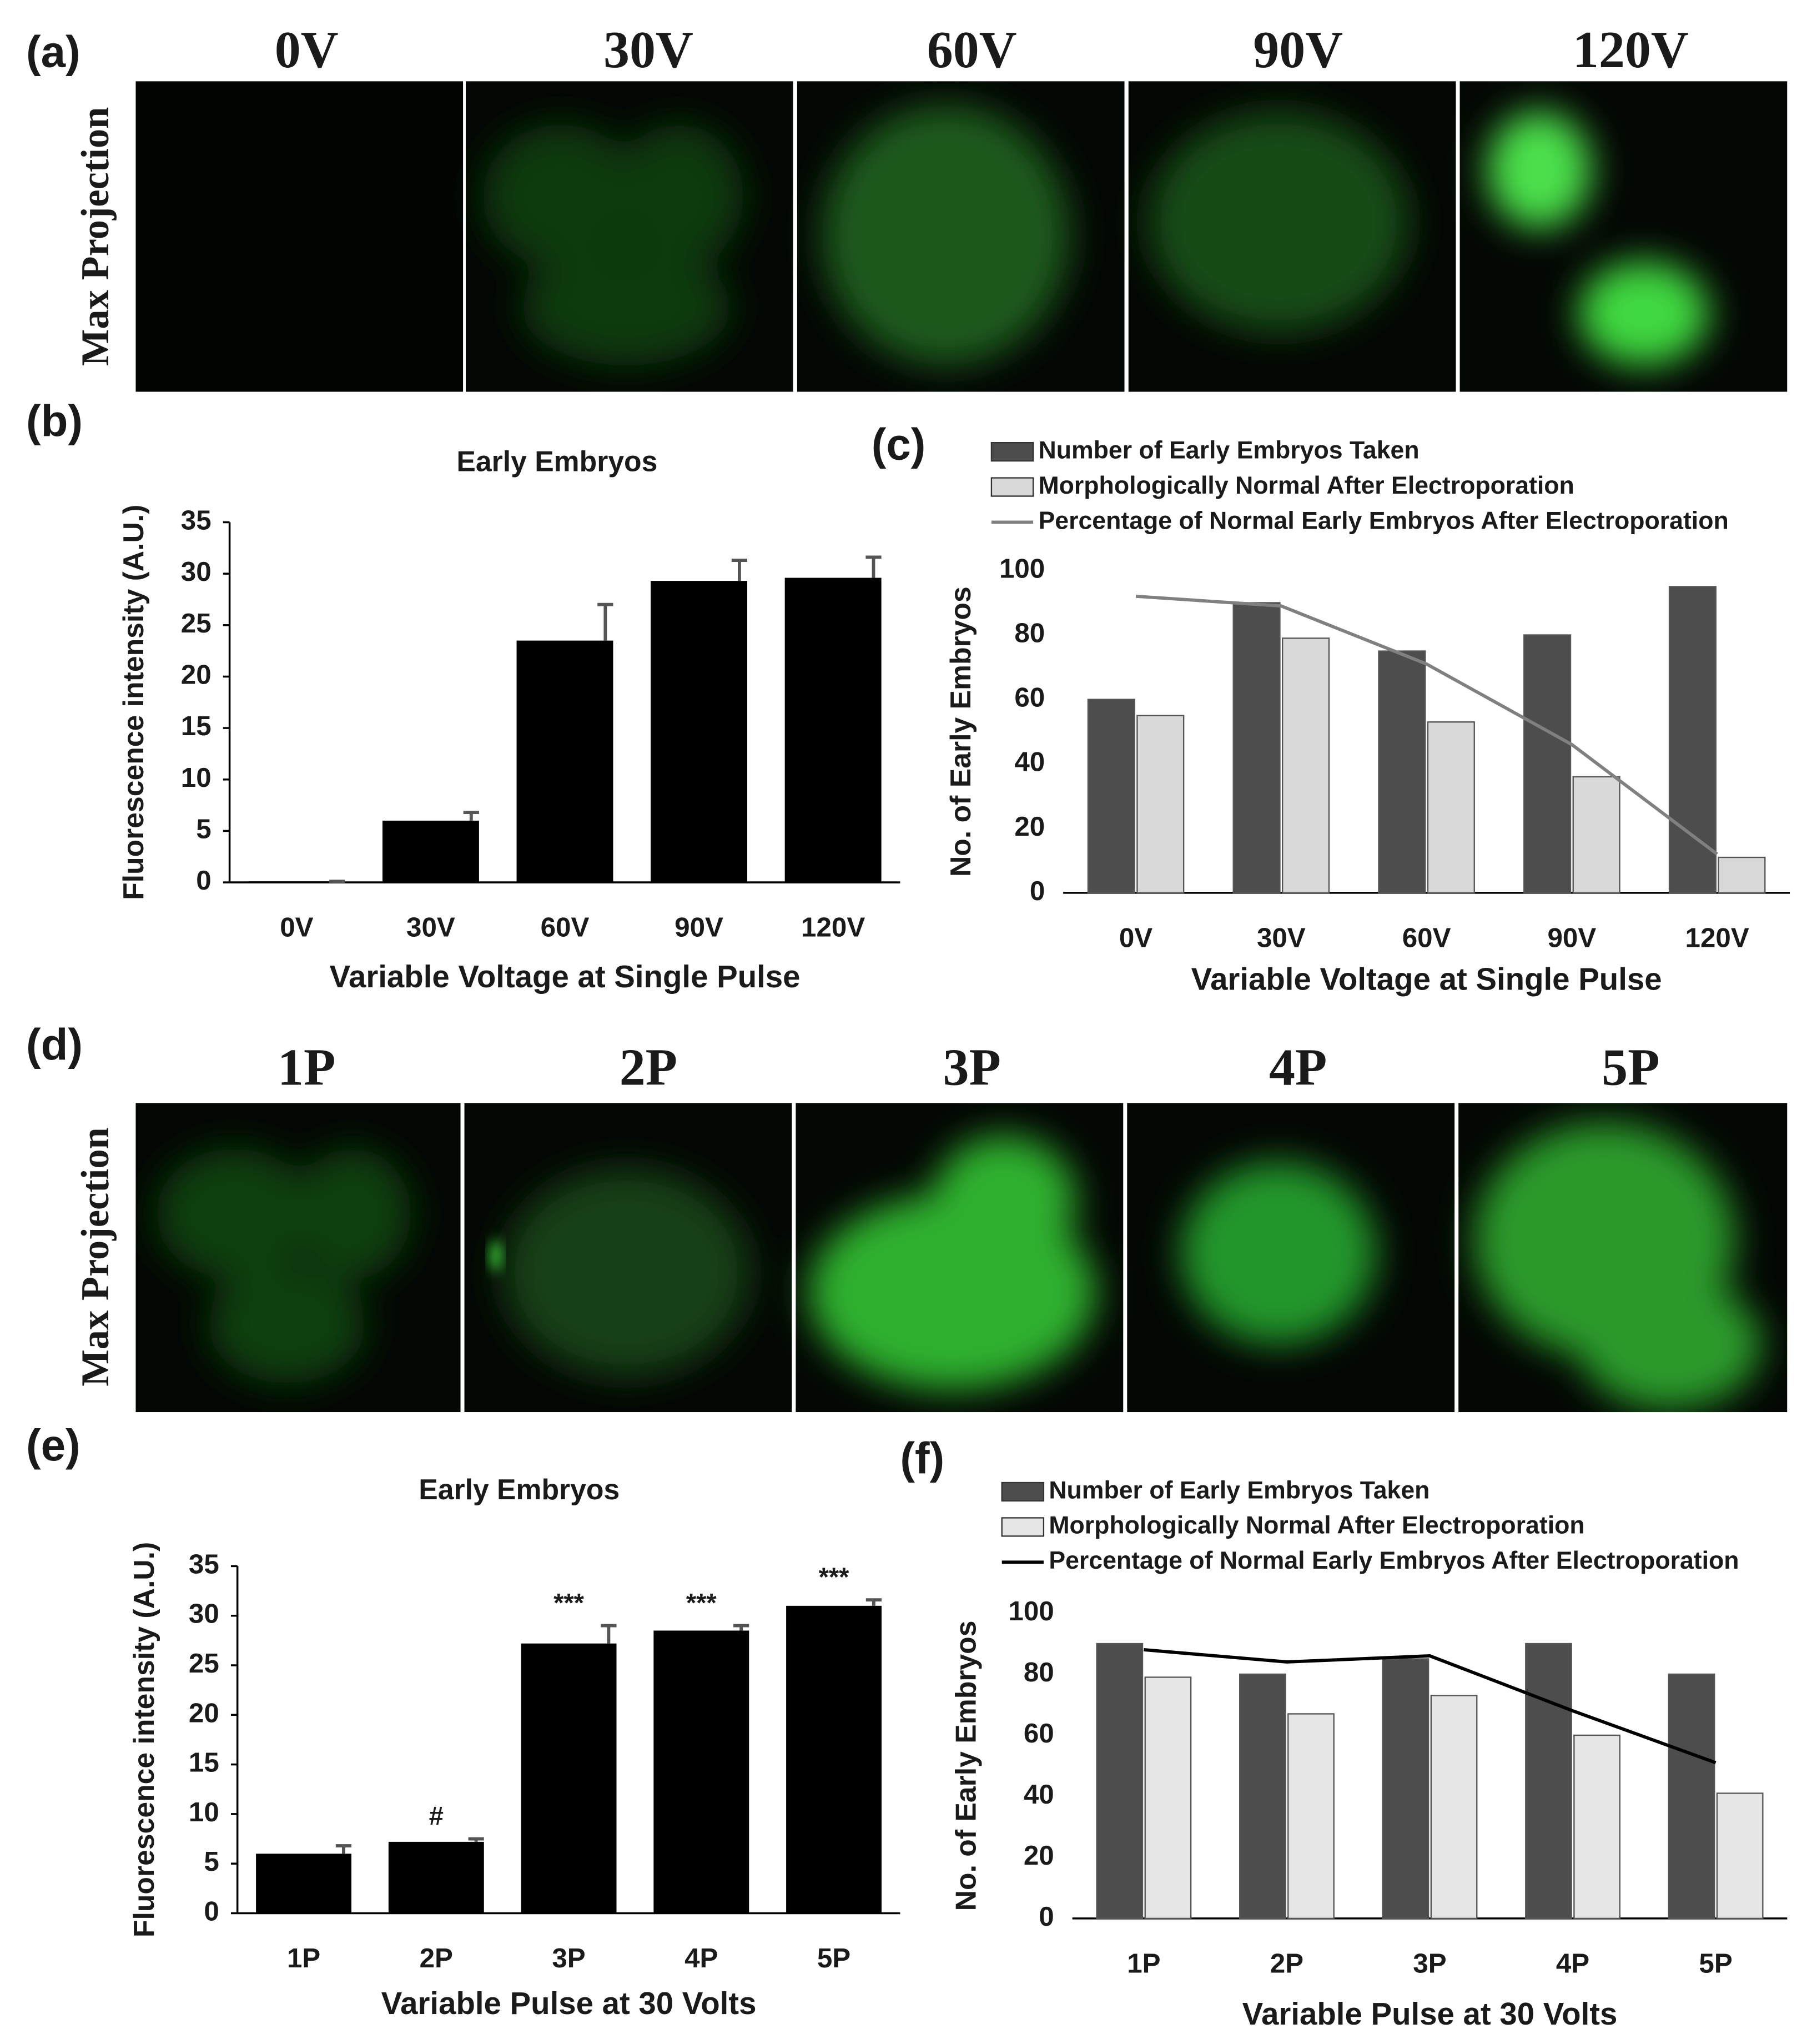 Image resolution: width=1812 pixels, height=2044 pixels. What do you see at coordinates (55, 421) in the screenshot?
I see `panel-label: (b)` at bounding box center [55, 421].